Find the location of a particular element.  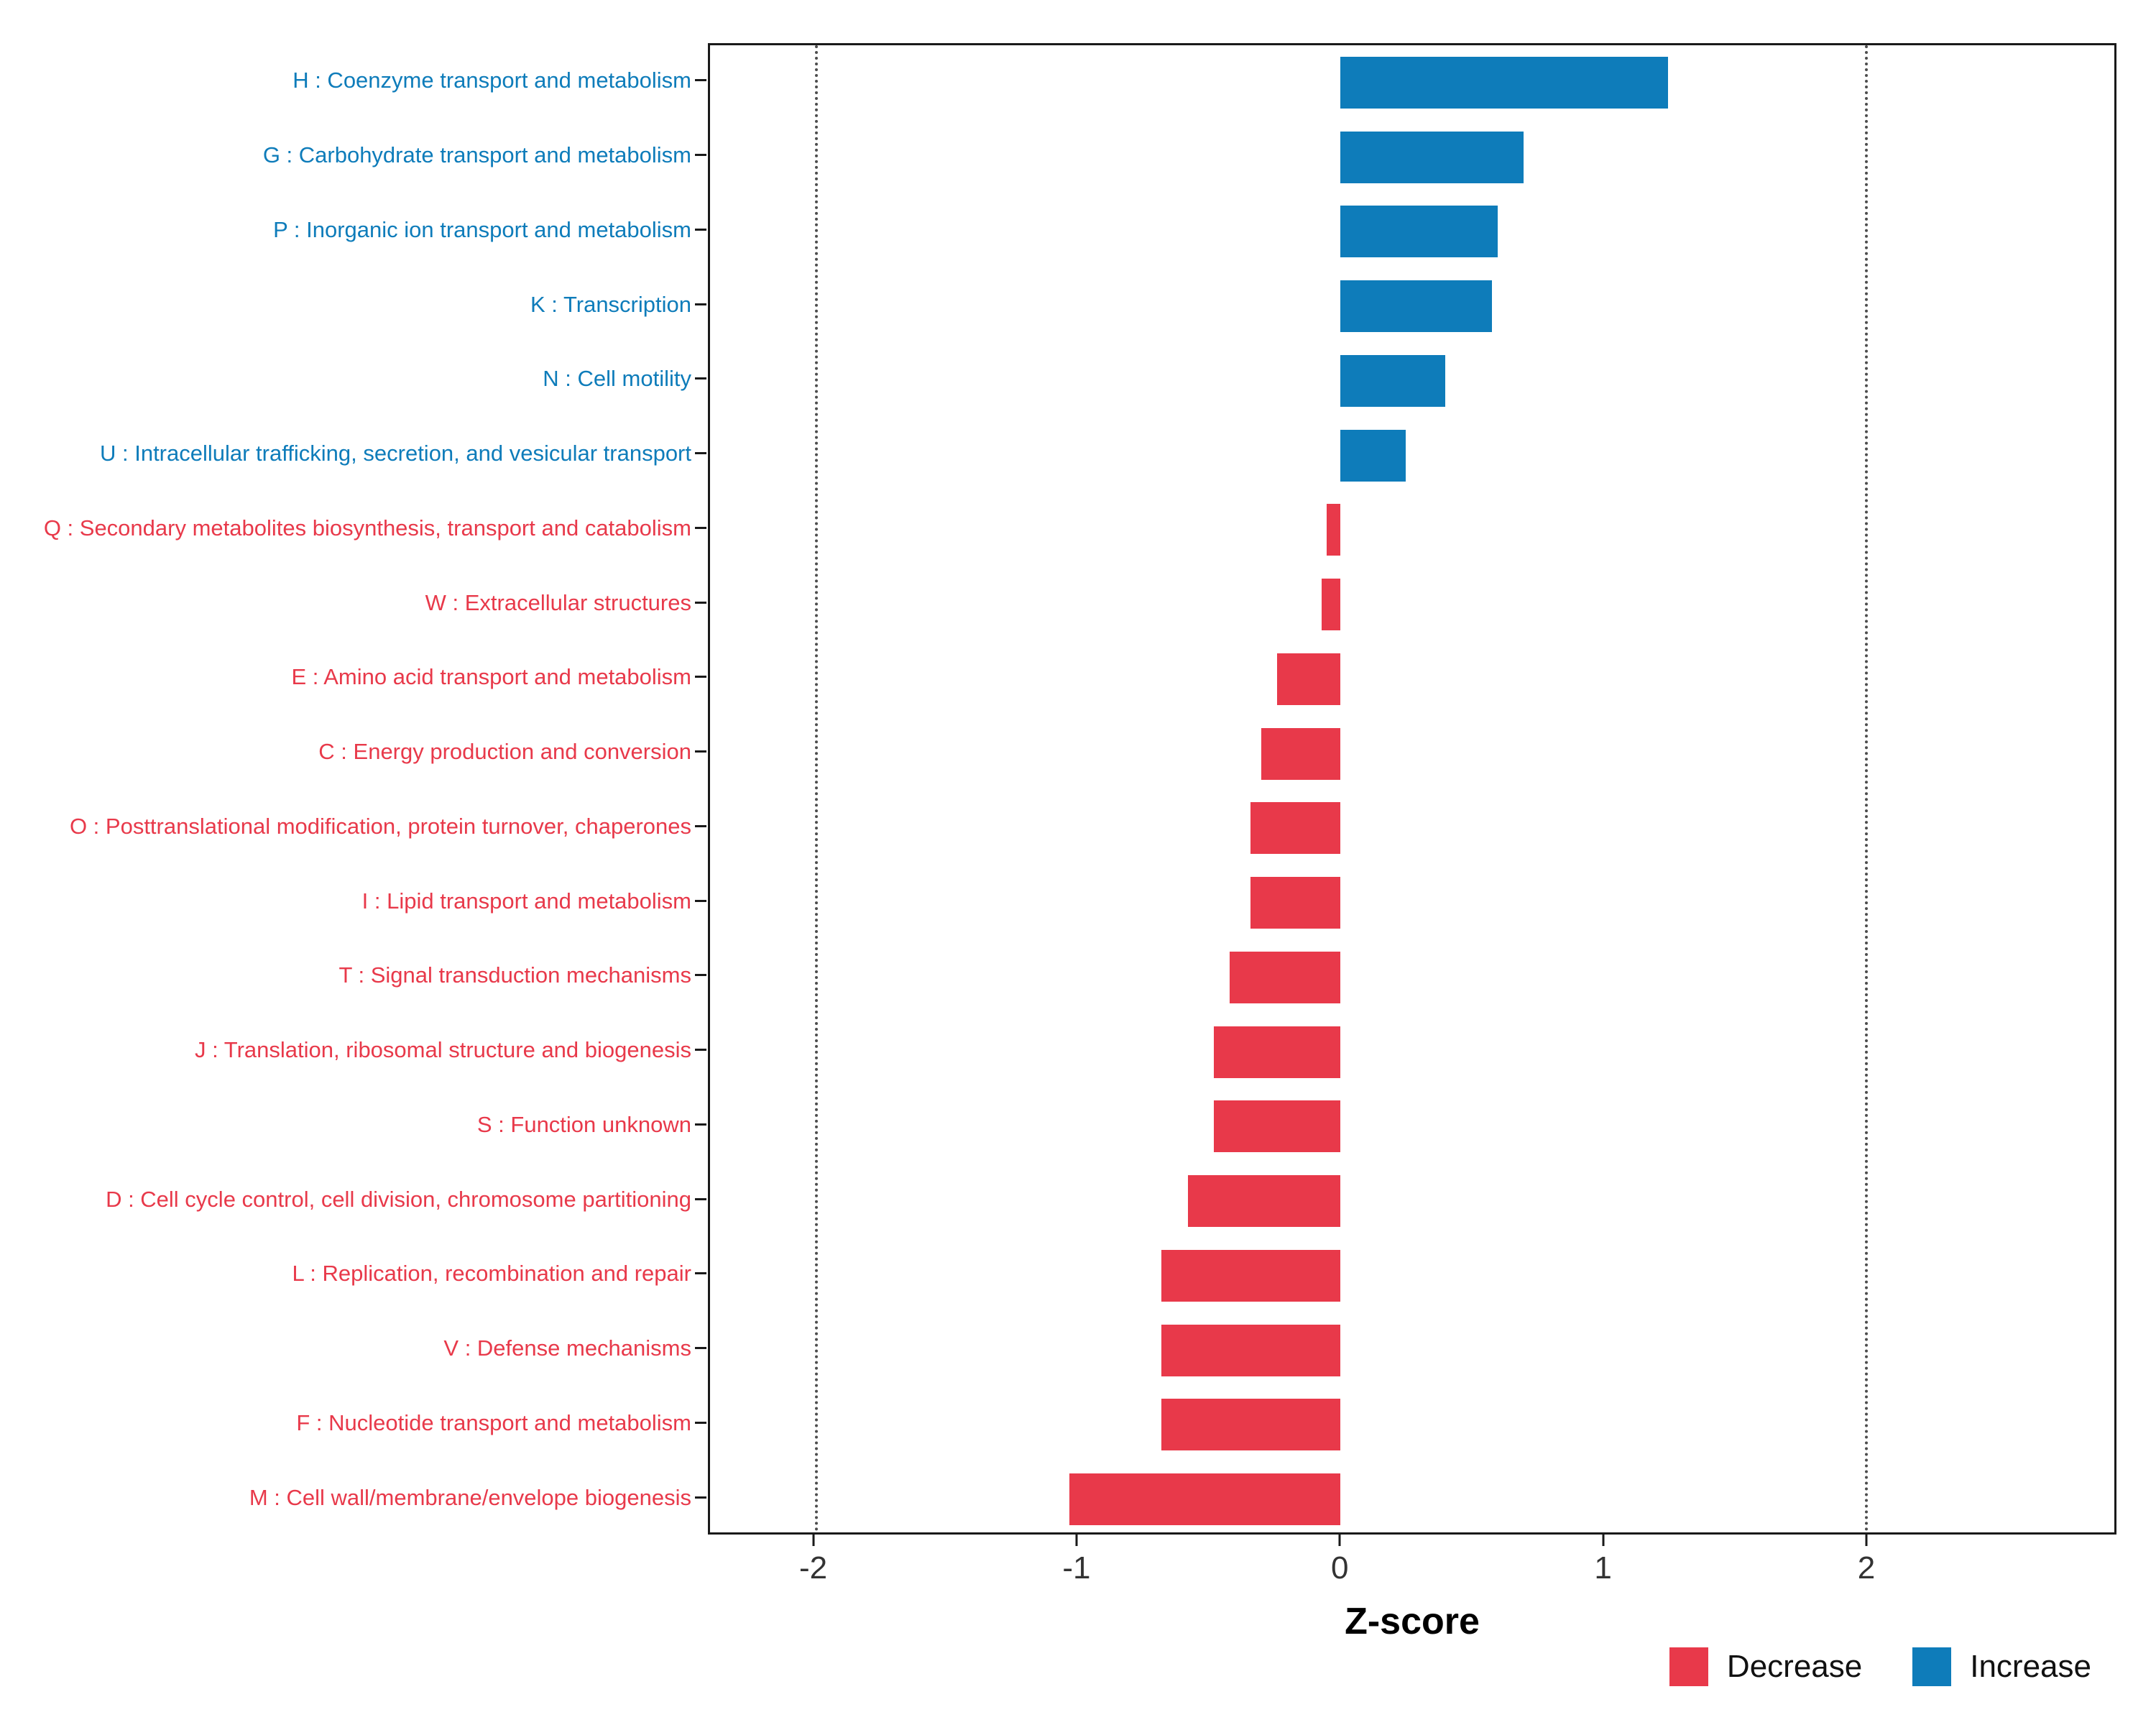

legend-swatch-increase is located at coordinates (1932, 1666).